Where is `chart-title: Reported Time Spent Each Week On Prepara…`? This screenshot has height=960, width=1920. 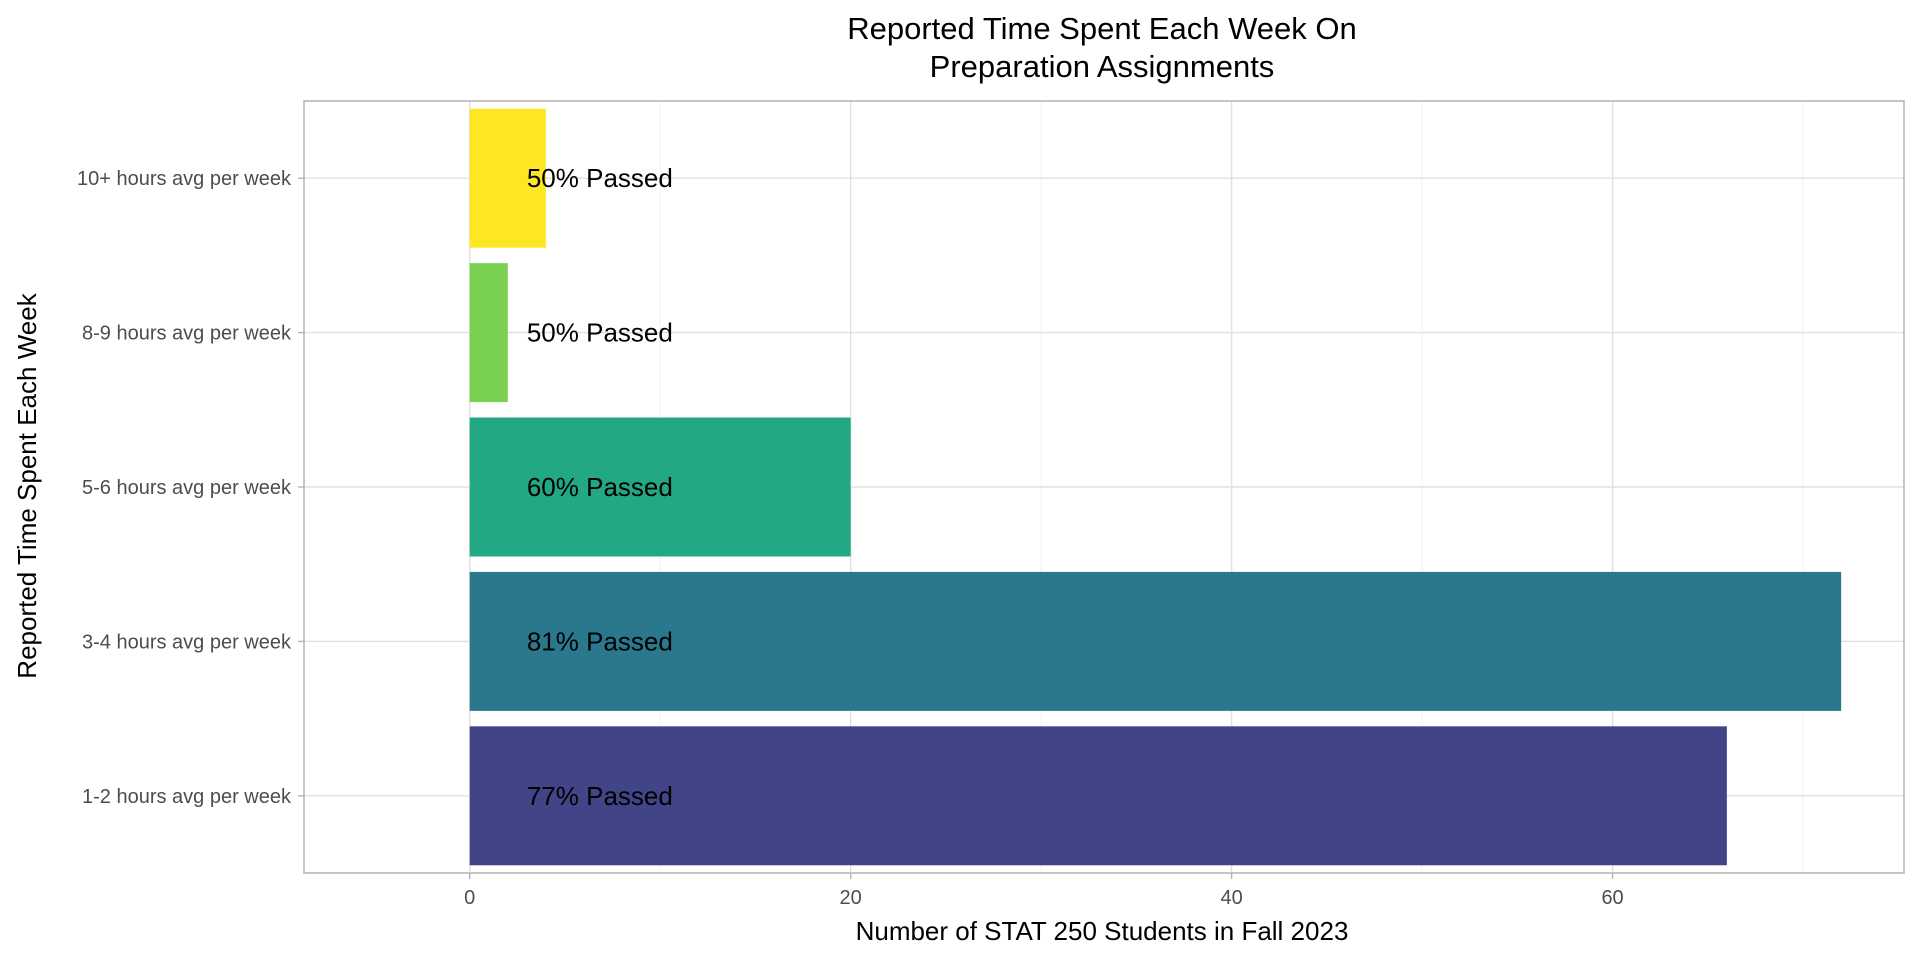
chart-title: Reported Time Spent Each Week On Prepara… is located at coordinates (1101, 47).